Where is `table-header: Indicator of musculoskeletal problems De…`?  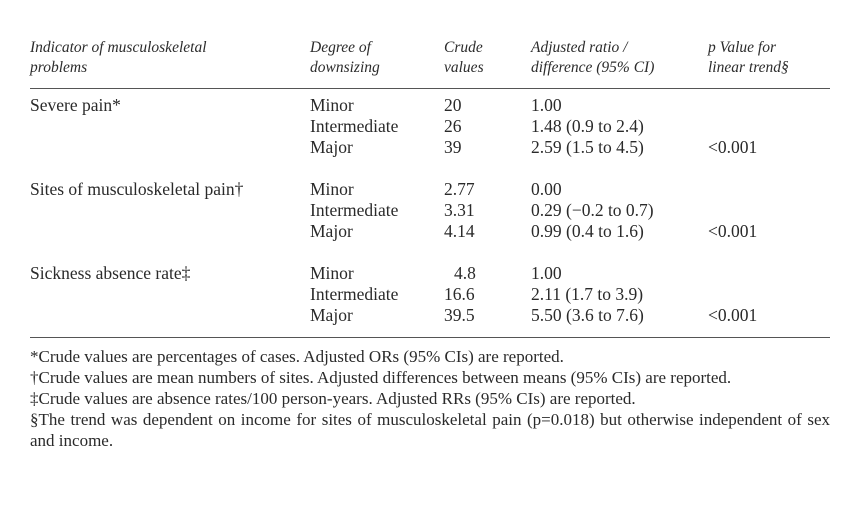 table-header: Indicator of musculoskeletal problems De… is located at coordinates (430, 63).